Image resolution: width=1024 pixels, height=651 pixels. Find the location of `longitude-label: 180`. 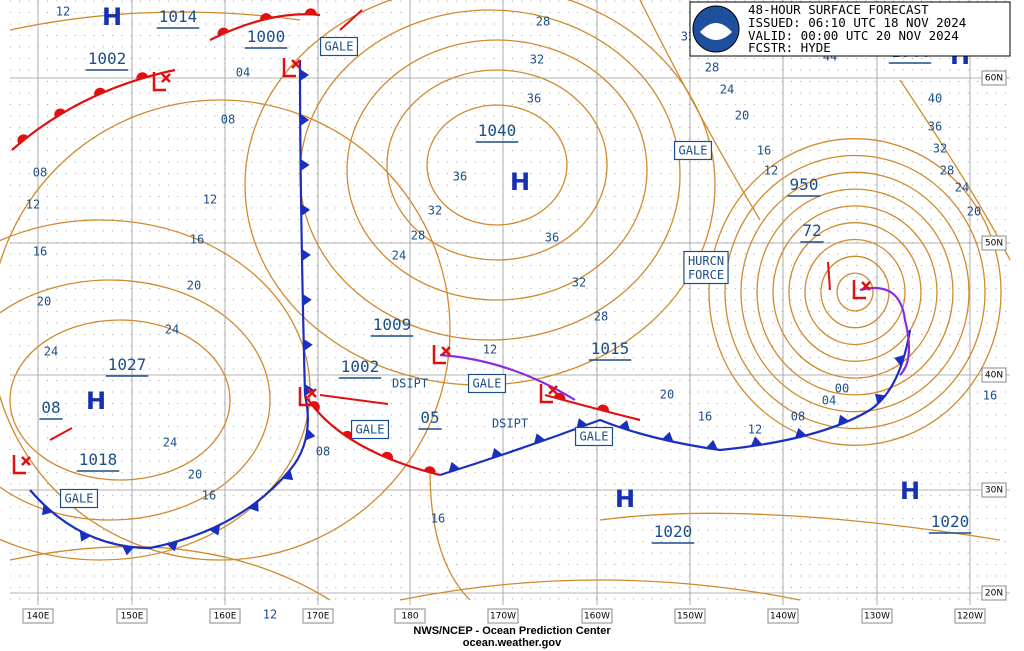

longitude-label: 180 is located at coordinates (409, 617).